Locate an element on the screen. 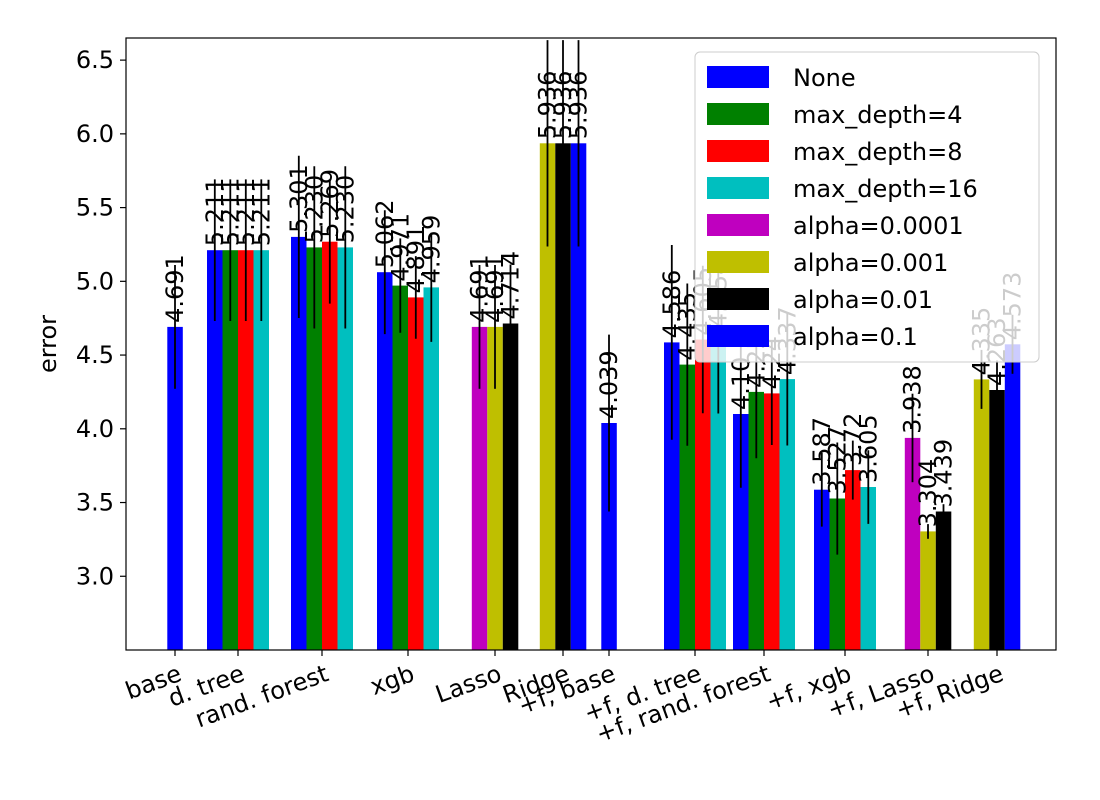 This screenshot has height=800, width=1100. y-tick-label: 5.0 is located at coordinates (95, 281).